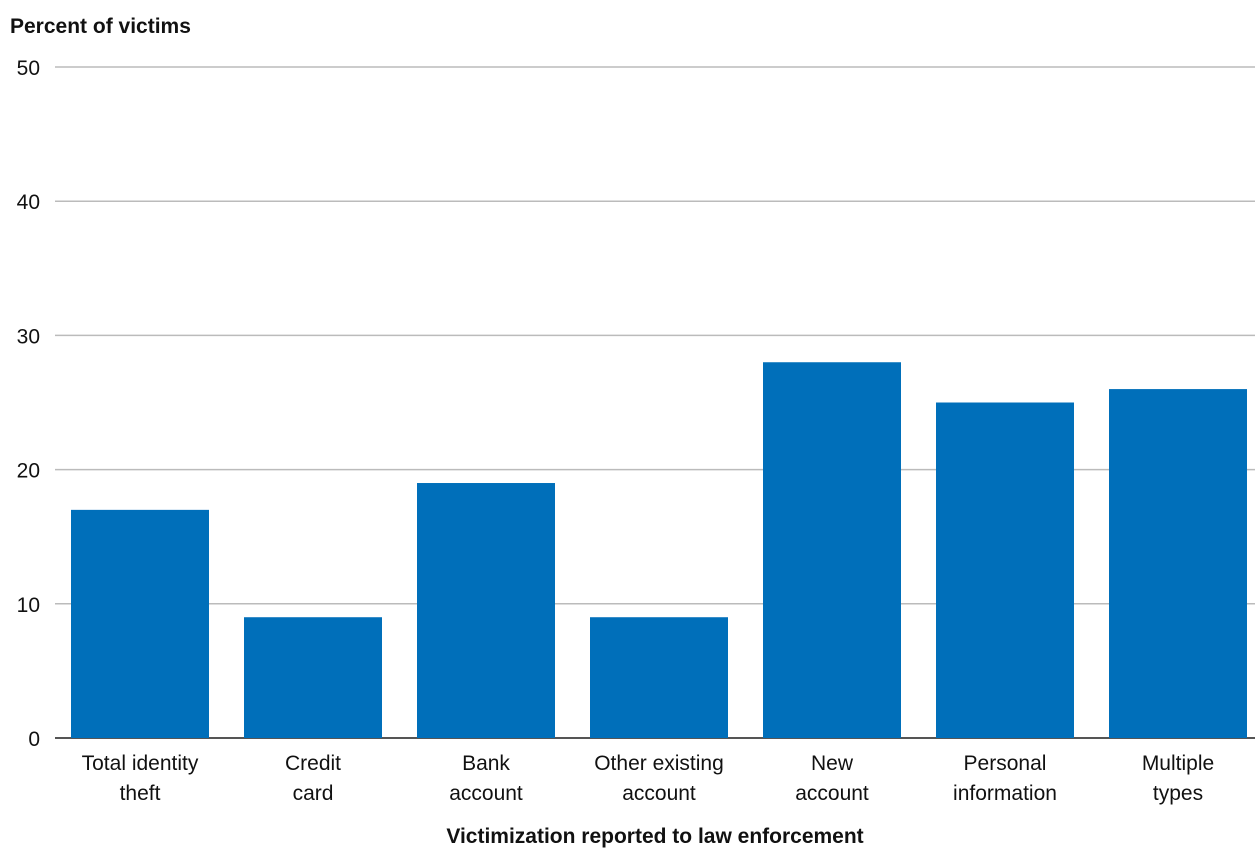 The width and height of the screenshot is (1255, 852). What do you see at coordinates (140, 778) in the screenshot?
I see `x-tick-label: Total identity theft` at bounding box center [140, 778].